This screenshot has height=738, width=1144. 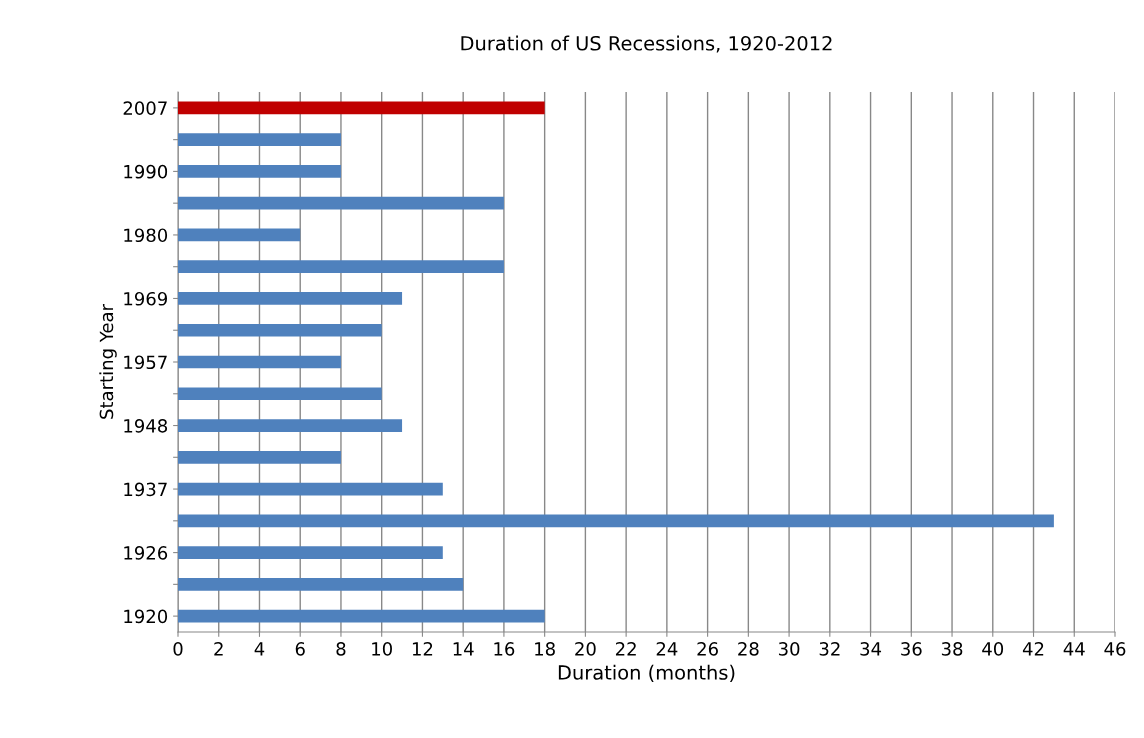 What do you see at coordinates (646, 673) in the screenshot?
I see `x-axis-title: Duration (months)` at bounding box center [646, 673].